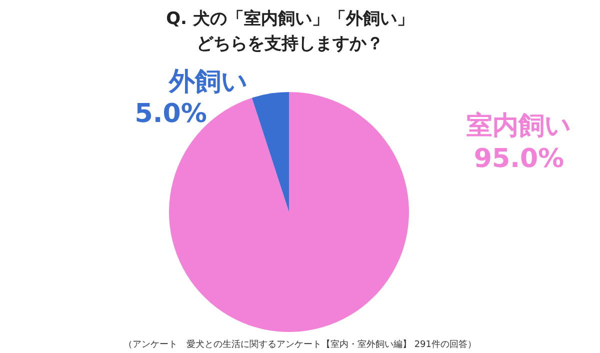 The width and height of the screenshot is (600, 353). What do you see at coordinates (300, 345) in the screenshot?
I see `annotation: （アンケート 愛犬との生活に関するアンケート【室内・室外飼い編】 291件の回答）` at bounding box center [300, 345].